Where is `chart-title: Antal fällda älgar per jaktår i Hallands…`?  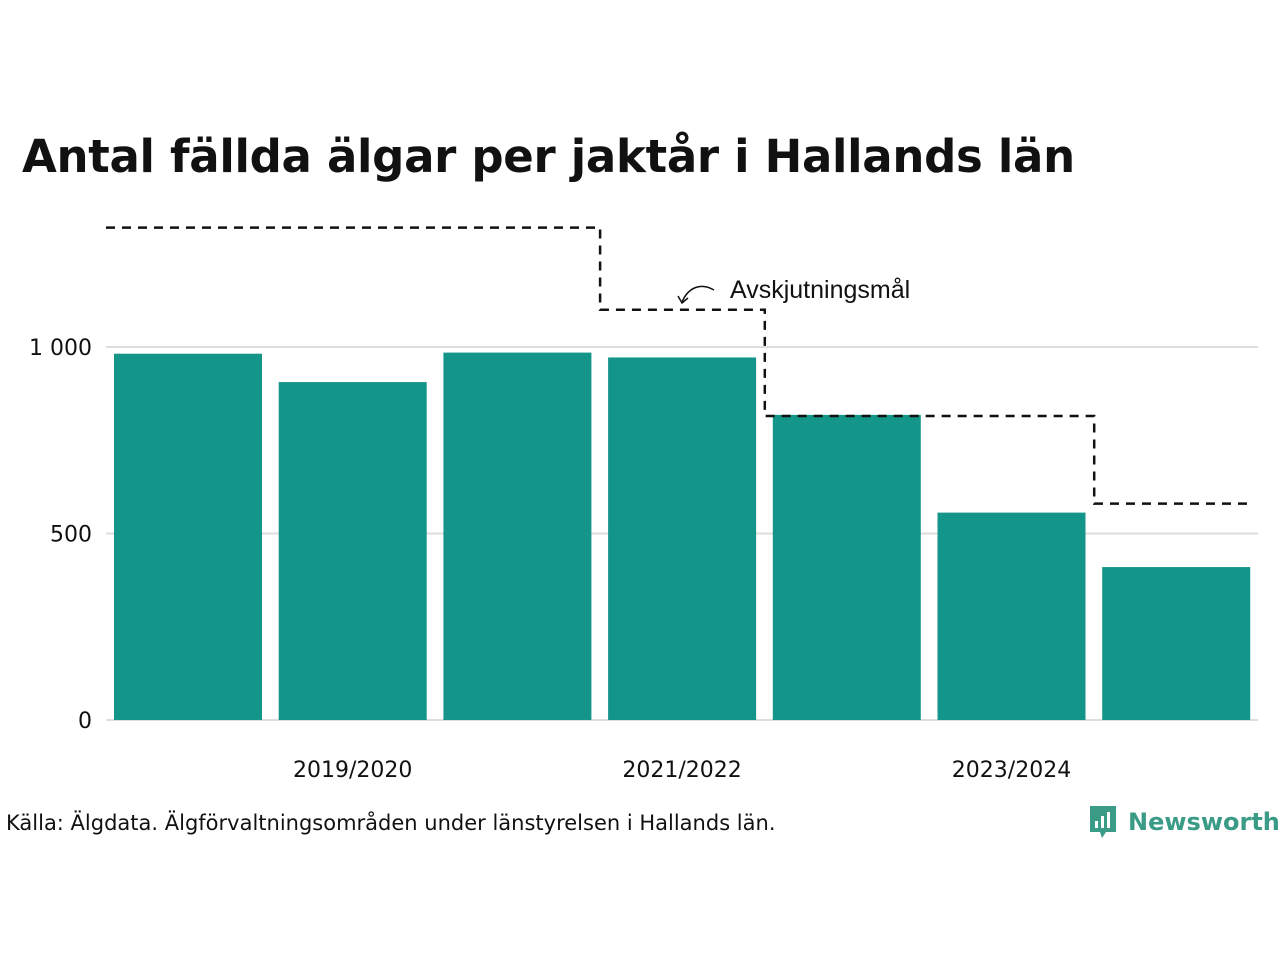
chart-title: Antal fällda älgar per jaktår i Hallands… is located at coordinates (548, 156).